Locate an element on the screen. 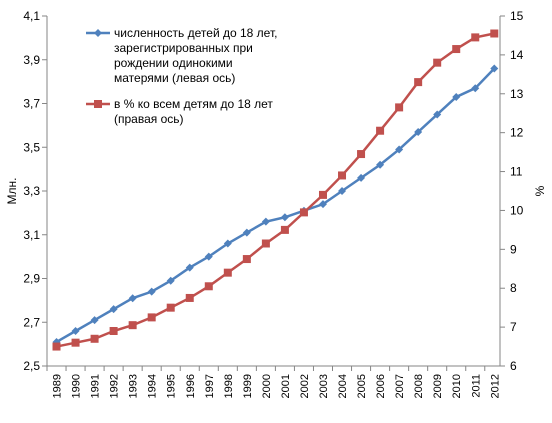 Image resolution: width=552 pixels, height=423 pixels. x-tick-label: 2003 is located at coordinates (324, 386).